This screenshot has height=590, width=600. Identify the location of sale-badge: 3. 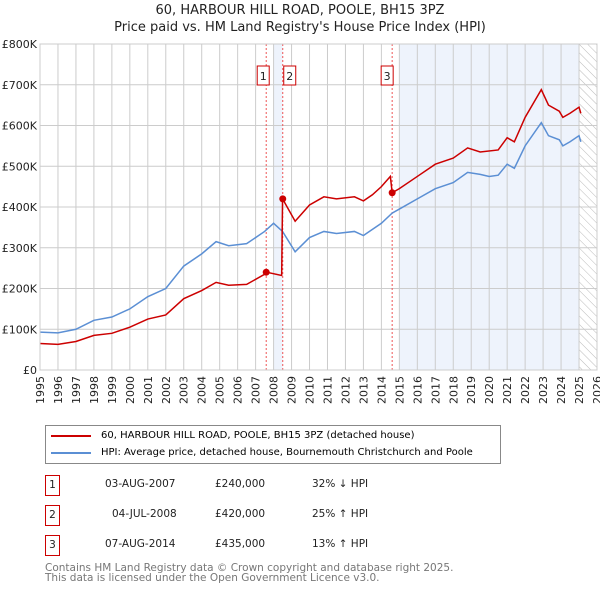
(52, 545).